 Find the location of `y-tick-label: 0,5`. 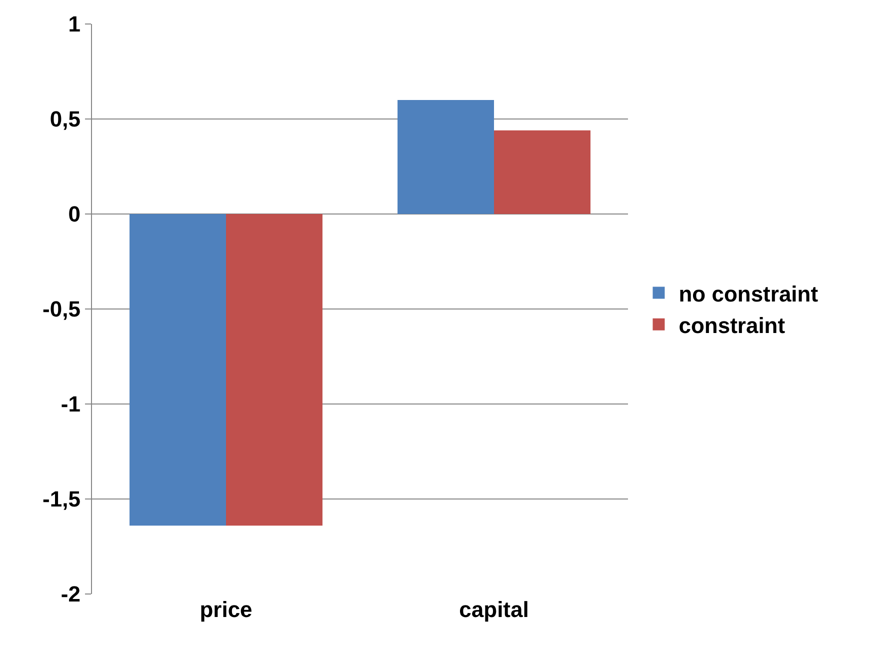

y-tick-label: 0,5 is located at coordinates (65, 119).